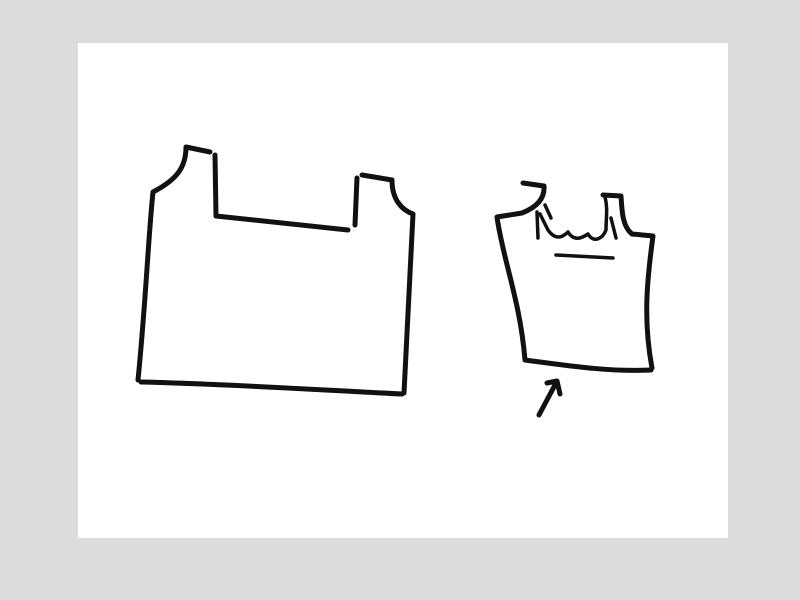 The height and width of the screenshot is (600, 800). I want to click on arrow-up-right-icon, so click(549, 398).